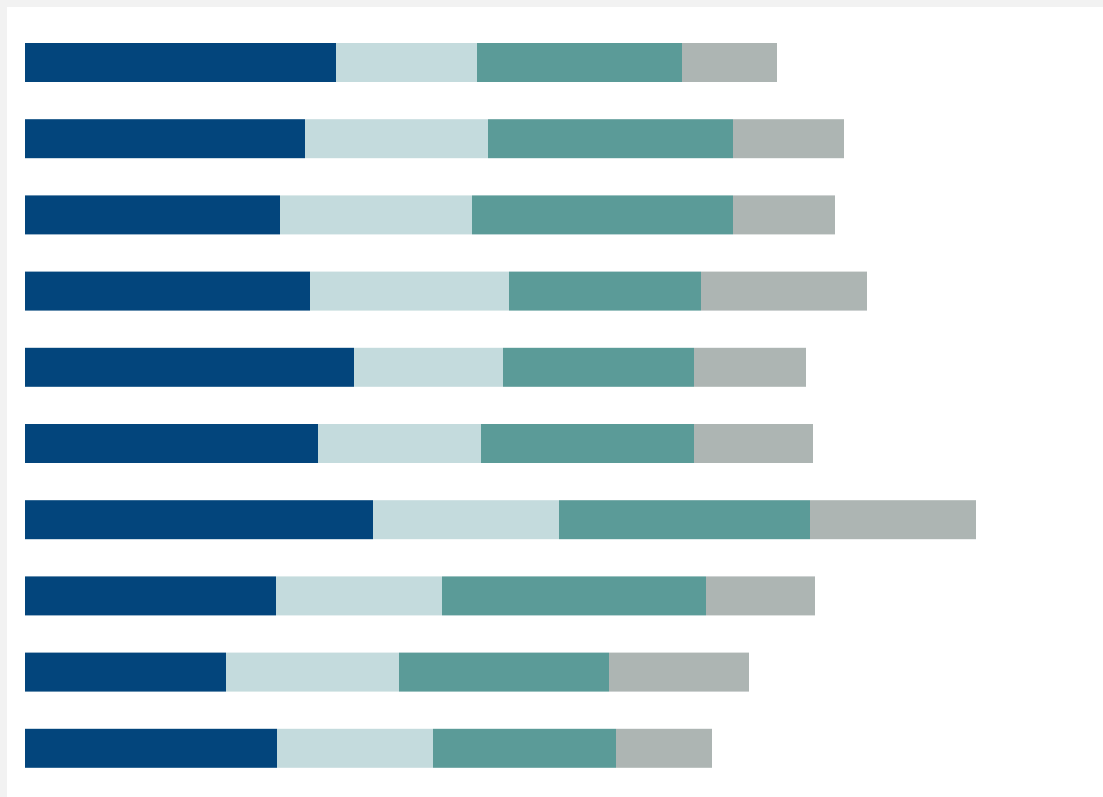 This screenshot has width=1103, height=797. What do you see at coordinates (579, 62) in the screenshot?
I see `bar-segment-row1-series3` at bounding box center [579, 62].